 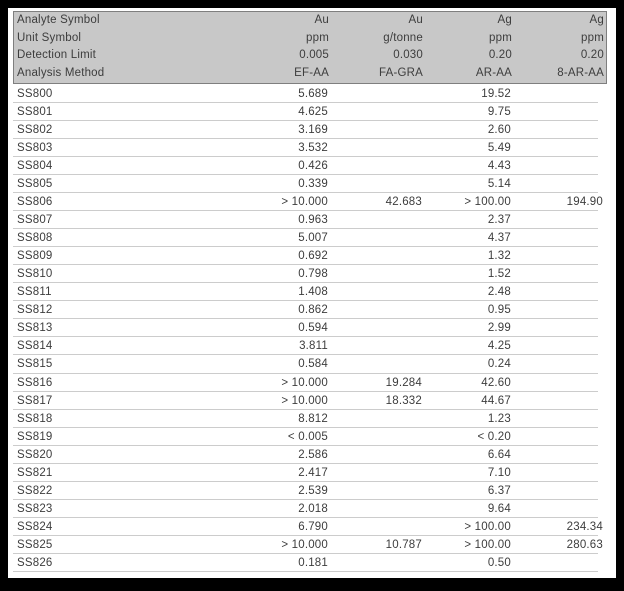 I want to click on value-cell: 0.50, so click(x=499, y=562).